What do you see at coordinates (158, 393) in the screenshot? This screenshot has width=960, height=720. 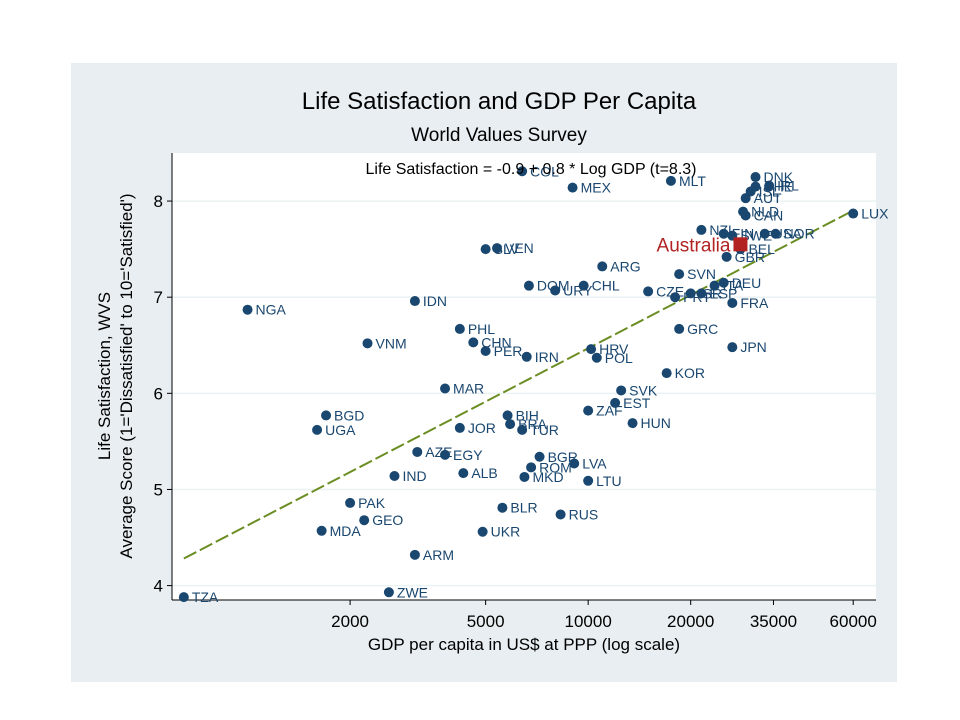 I see `y-tick-label: 6` at bounding box center [158, 393].